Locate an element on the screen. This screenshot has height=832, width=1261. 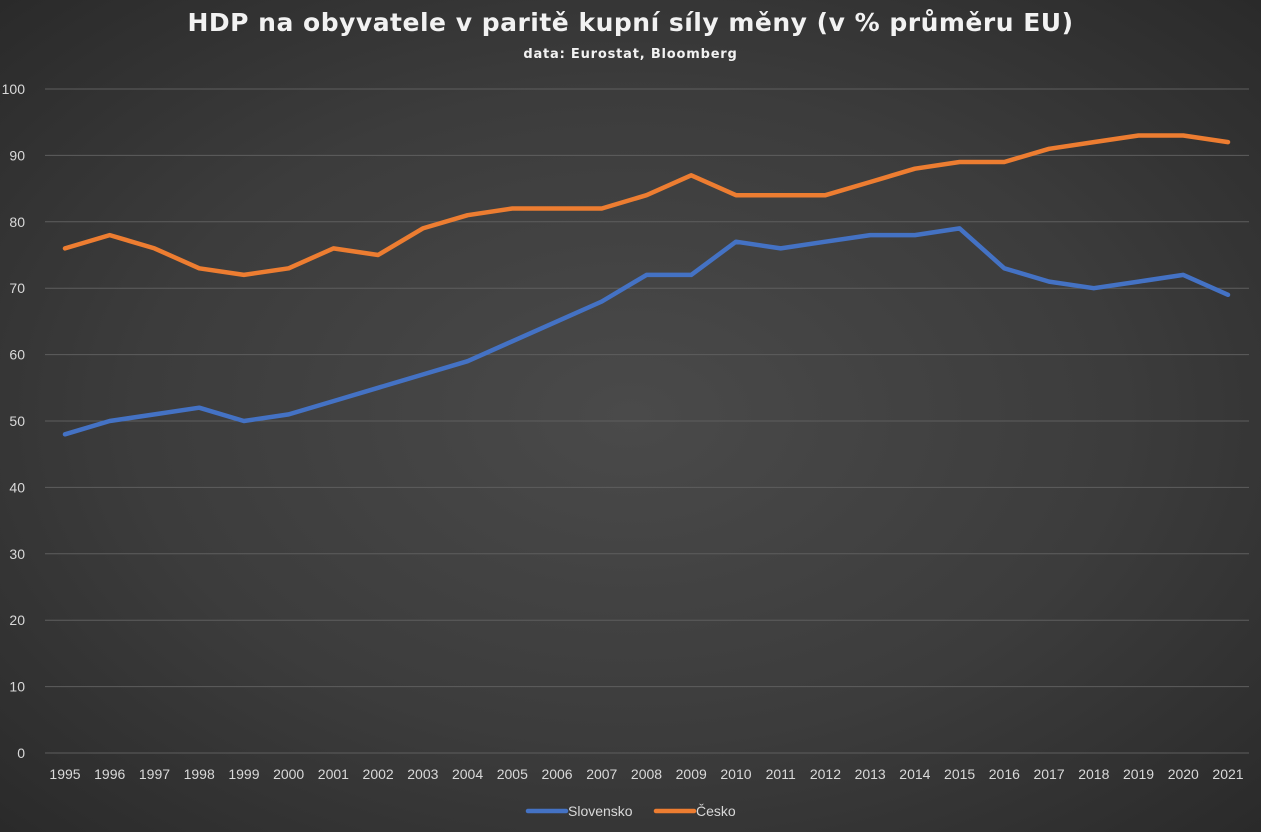
x-tick-label: 2016 is located at coordinates (1004, 774).